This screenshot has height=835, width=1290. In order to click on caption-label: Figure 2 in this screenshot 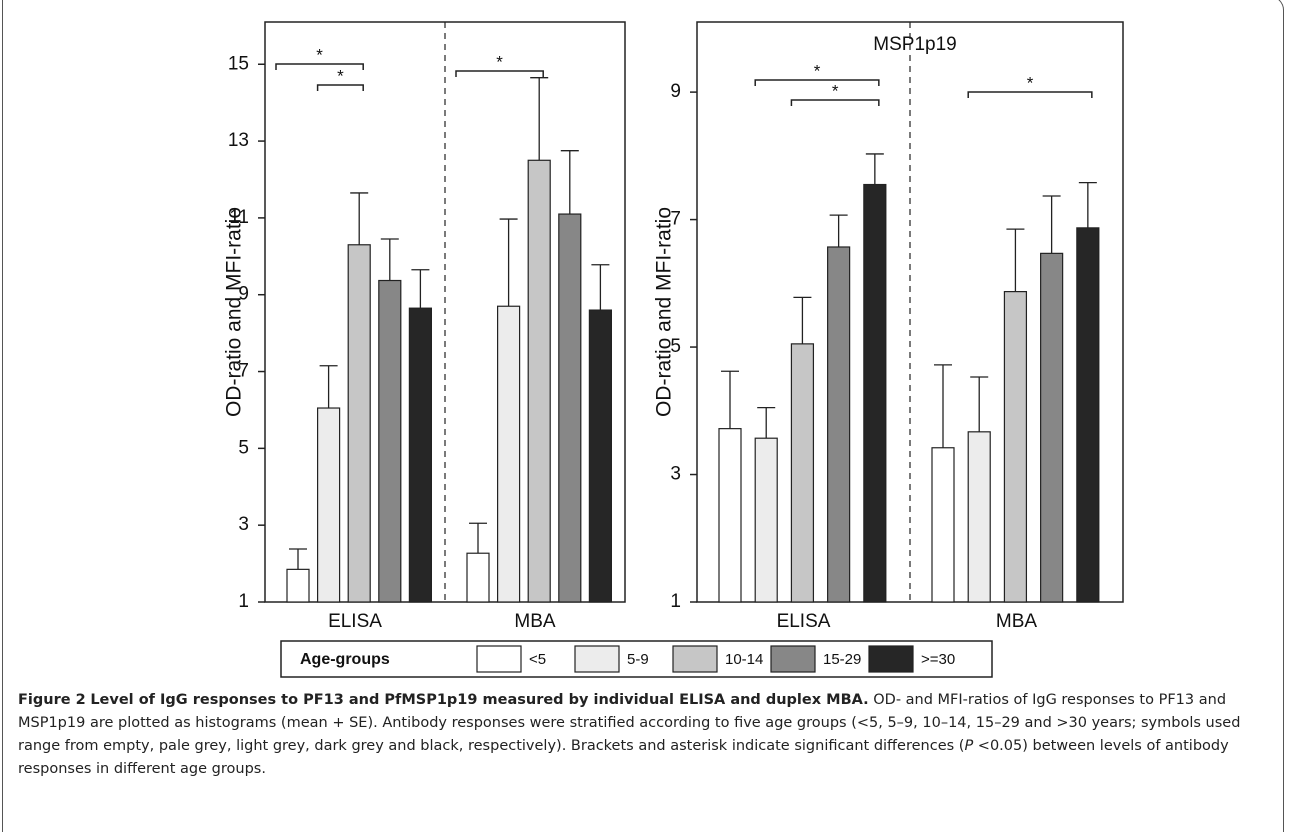, I will do `click(52, 700)`.